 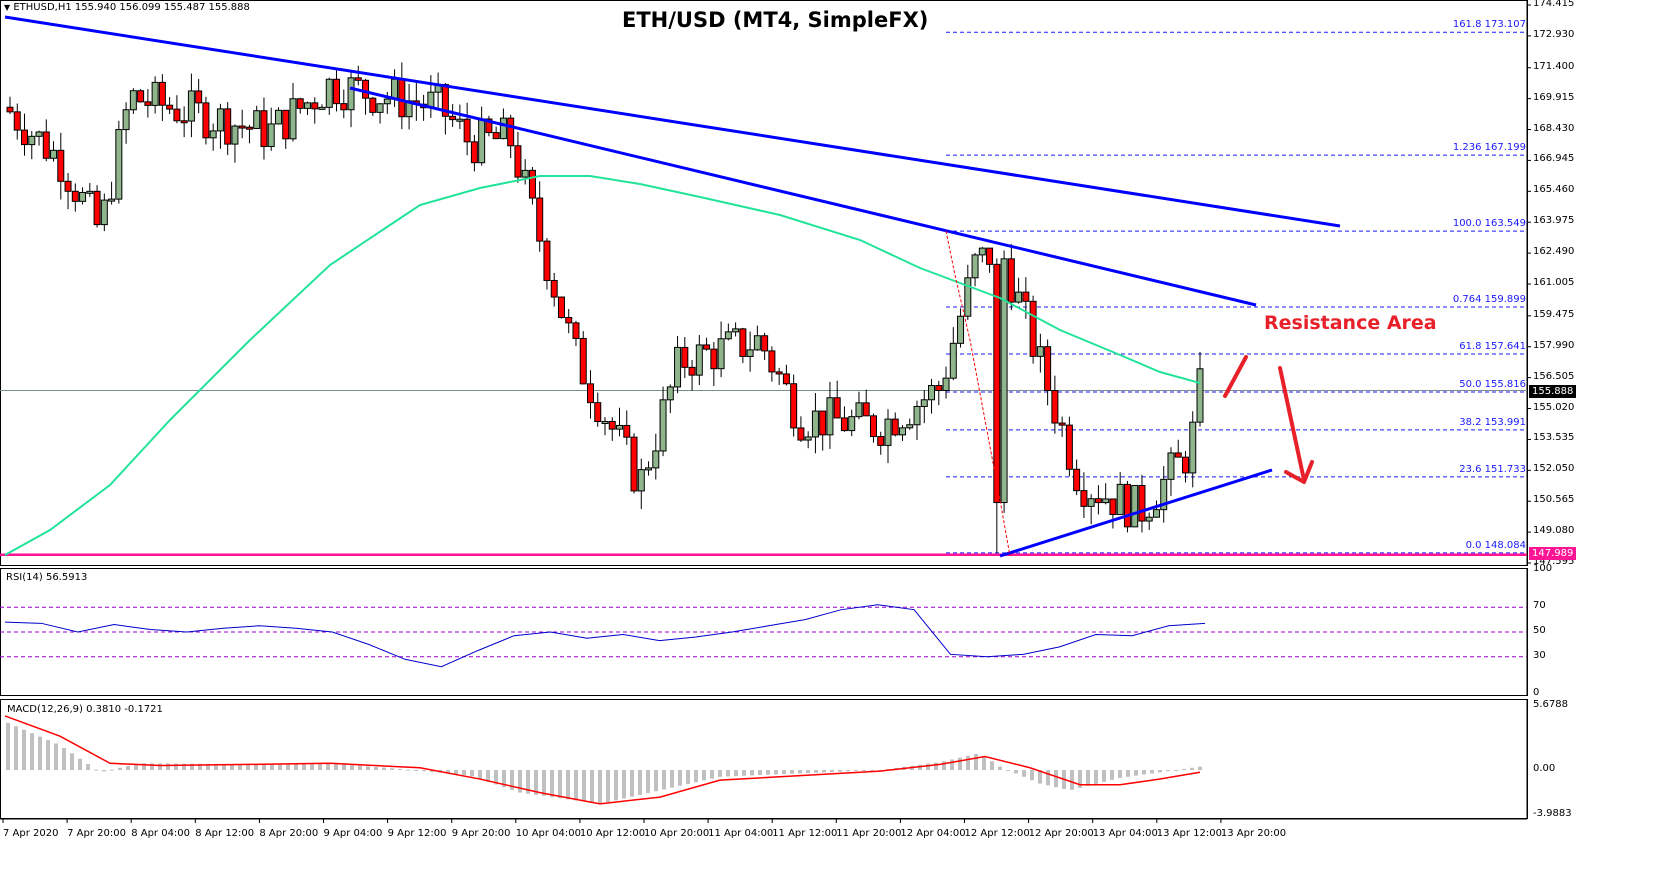 I want to click on time-tick-label: 11 Apr 20:00, so click(x=869, y=833).